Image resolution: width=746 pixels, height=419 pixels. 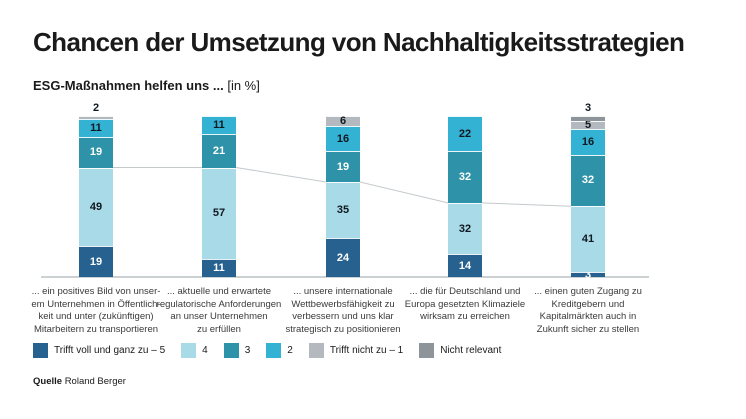 What do you see at coordinates (48, 381) in the screenshot?
I see `source-label: Quelle` at bounding box center [48, 381].